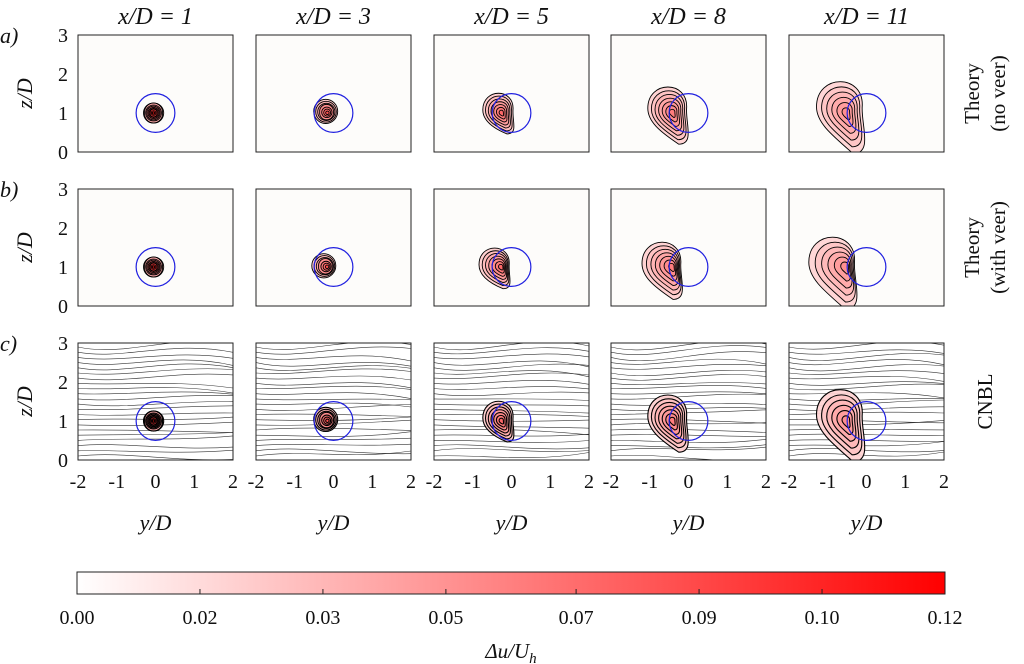 This screenshot has width=1024, height=664. I want to click on colorbar-tick-label: 0.02, so click(199, 618).